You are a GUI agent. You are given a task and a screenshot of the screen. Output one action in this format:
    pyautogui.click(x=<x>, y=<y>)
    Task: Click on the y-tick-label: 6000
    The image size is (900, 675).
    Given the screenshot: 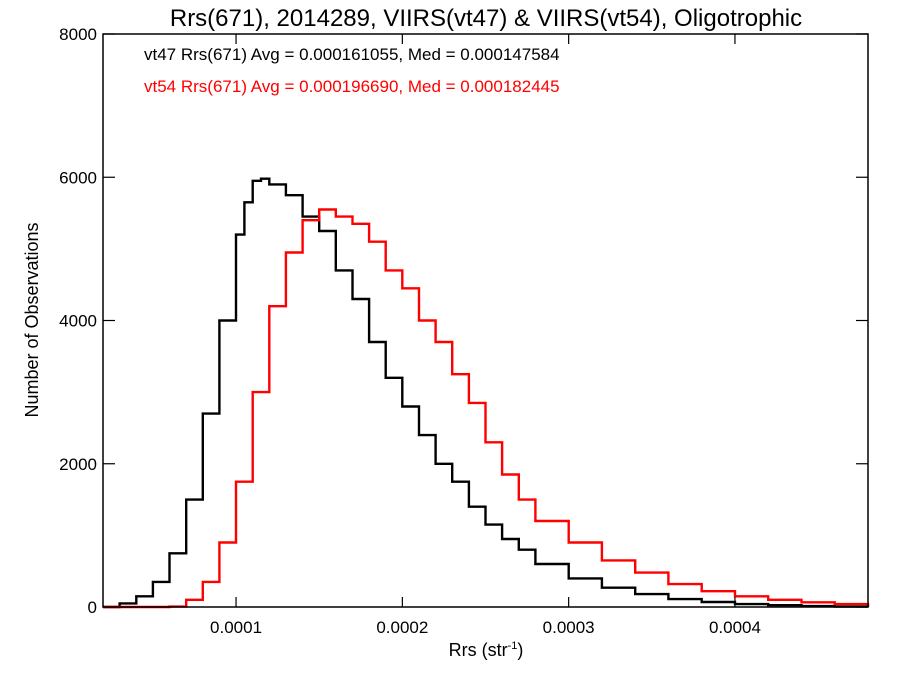 What is the action you would take?
    pyautogui.click(x=78, y=177)
    